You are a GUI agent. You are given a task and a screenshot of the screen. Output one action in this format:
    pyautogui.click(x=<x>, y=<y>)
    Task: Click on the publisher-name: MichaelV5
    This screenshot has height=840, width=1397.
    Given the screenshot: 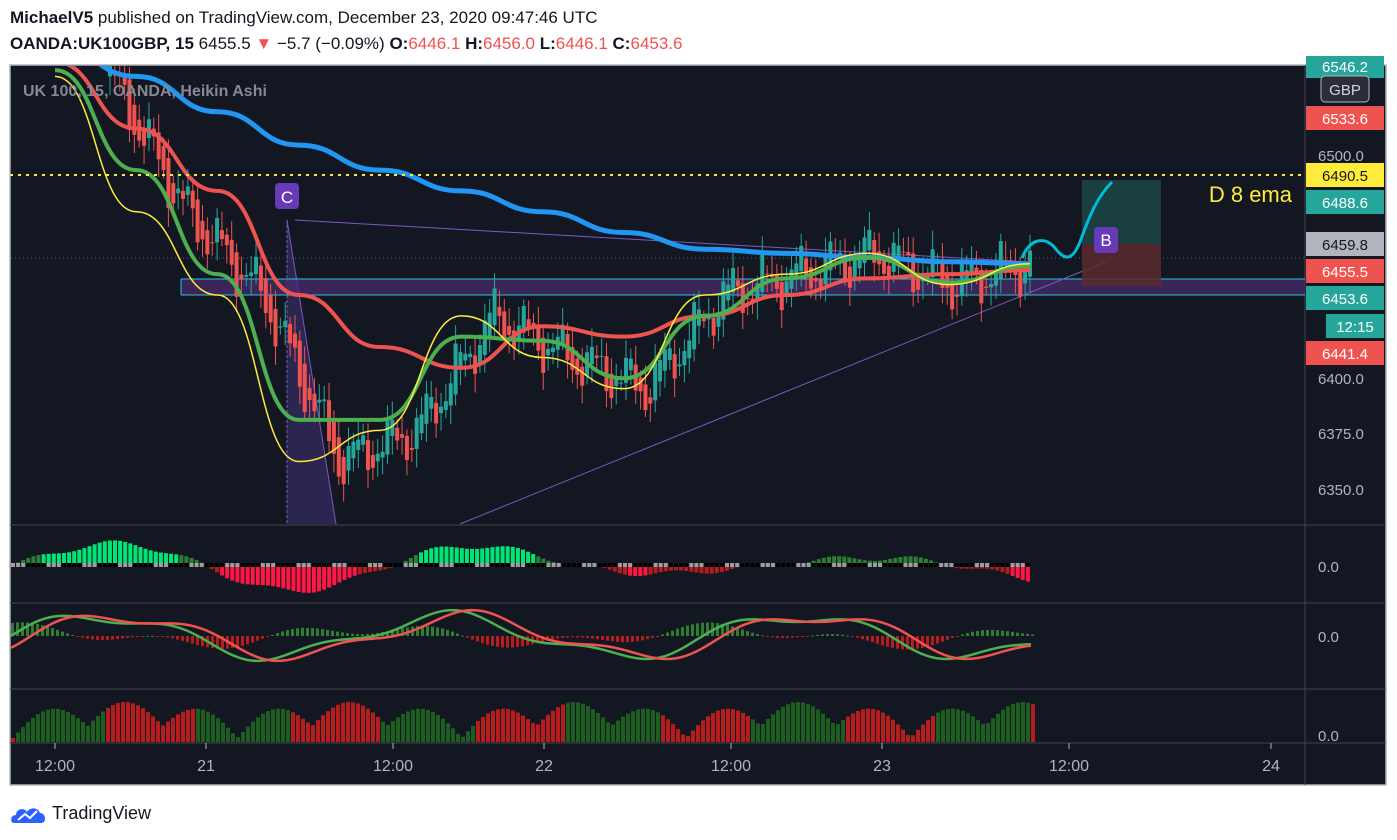 What is the action you would take?
    pyautogui.click(x=52, y=17)
    